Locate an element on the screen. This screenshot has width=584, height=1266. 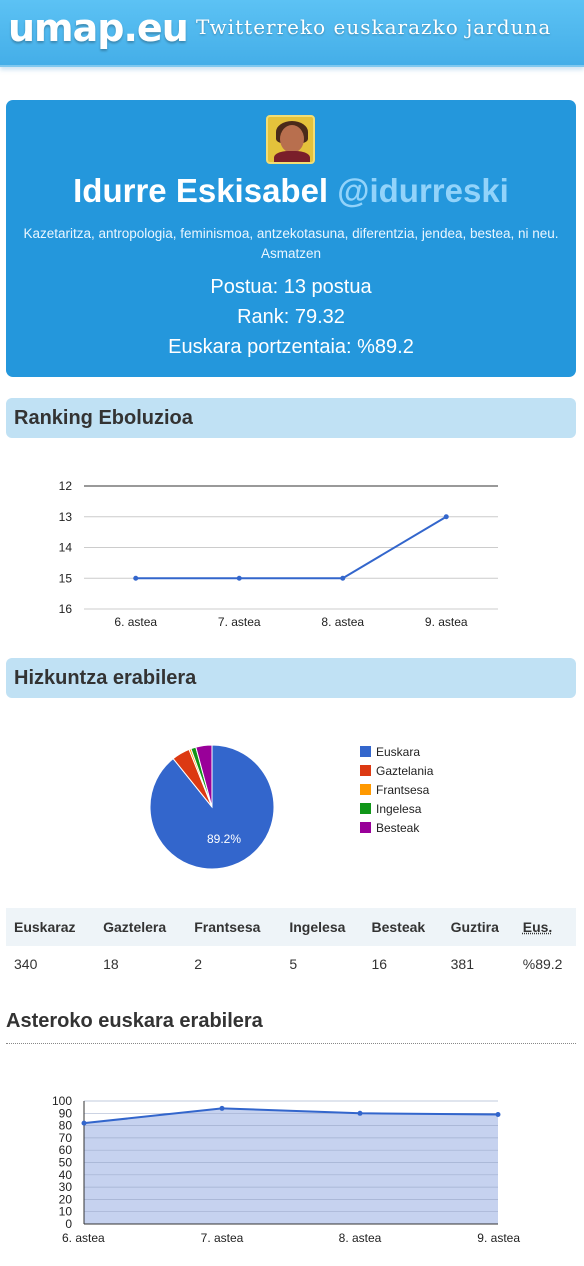
stats-header-cell: Besteak is located at coordinates (403, 927).